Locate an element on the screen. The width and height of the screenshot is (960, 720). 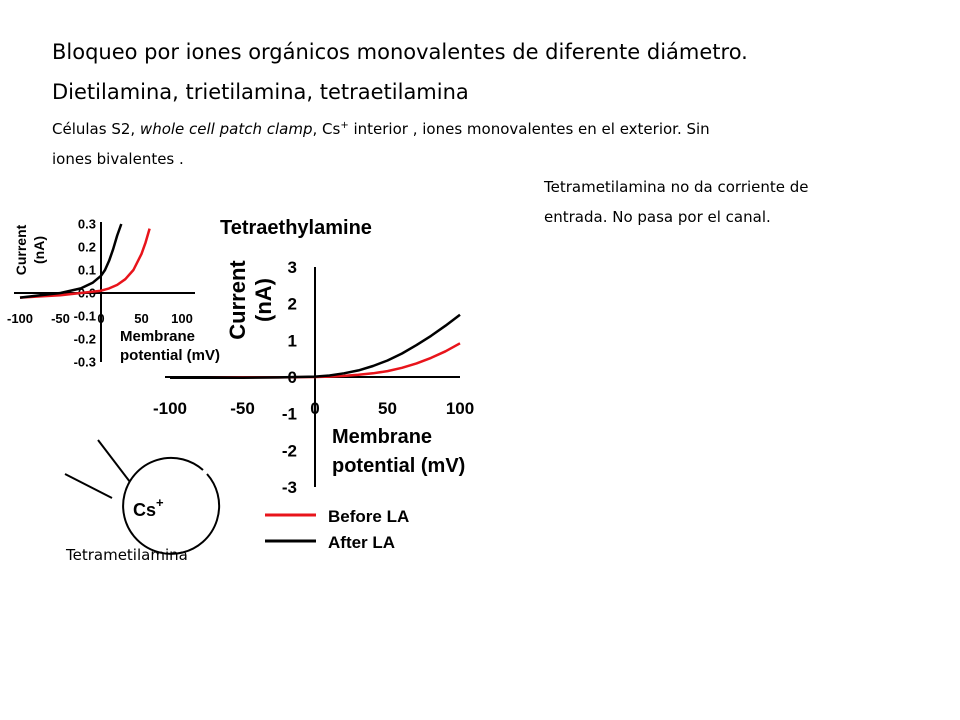
inset-y-tick-label: -0.3 is located at coordinates (85, 362).